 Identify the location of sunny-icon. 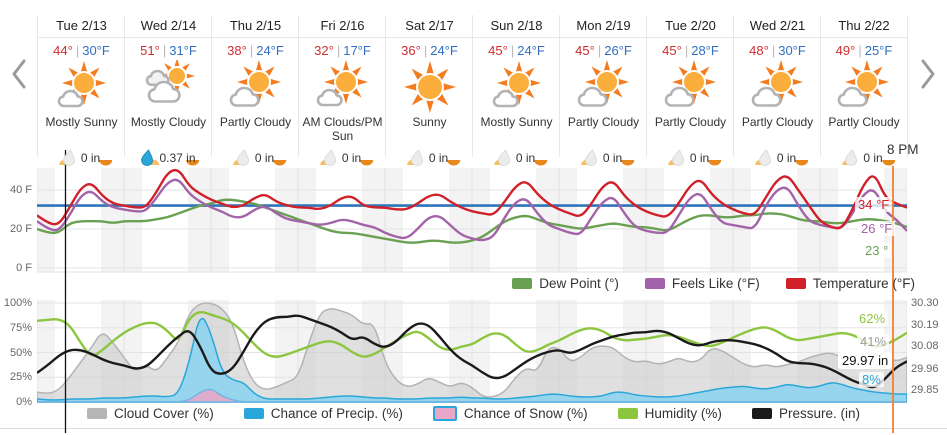
(429, 87).